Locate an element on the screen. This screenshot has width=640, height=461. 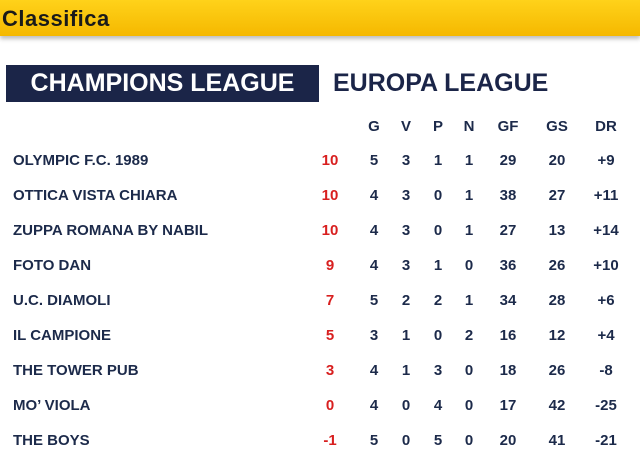
points-cell: -1 is located at coordinates (330, 440).